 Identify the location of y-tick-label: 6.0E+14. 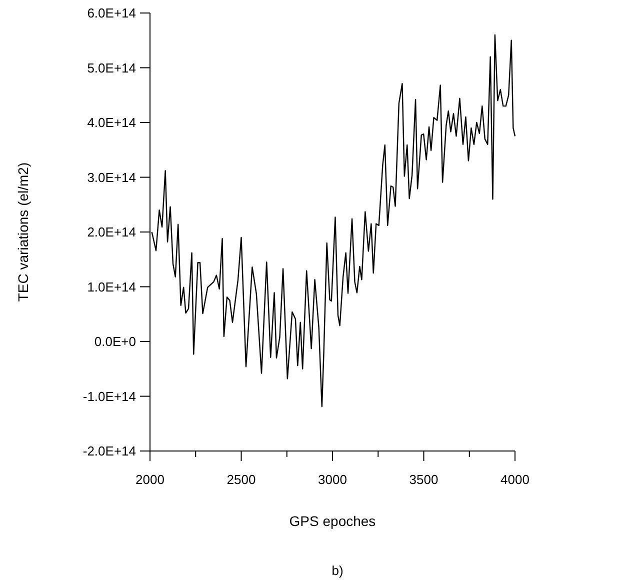
(111, 13).